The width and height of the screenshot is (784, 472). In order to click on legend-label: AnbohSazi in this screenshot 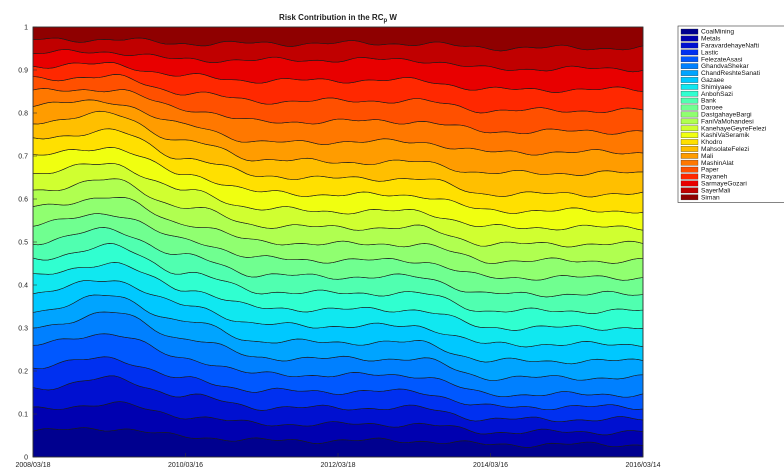, I will do `click(717, 94)`.